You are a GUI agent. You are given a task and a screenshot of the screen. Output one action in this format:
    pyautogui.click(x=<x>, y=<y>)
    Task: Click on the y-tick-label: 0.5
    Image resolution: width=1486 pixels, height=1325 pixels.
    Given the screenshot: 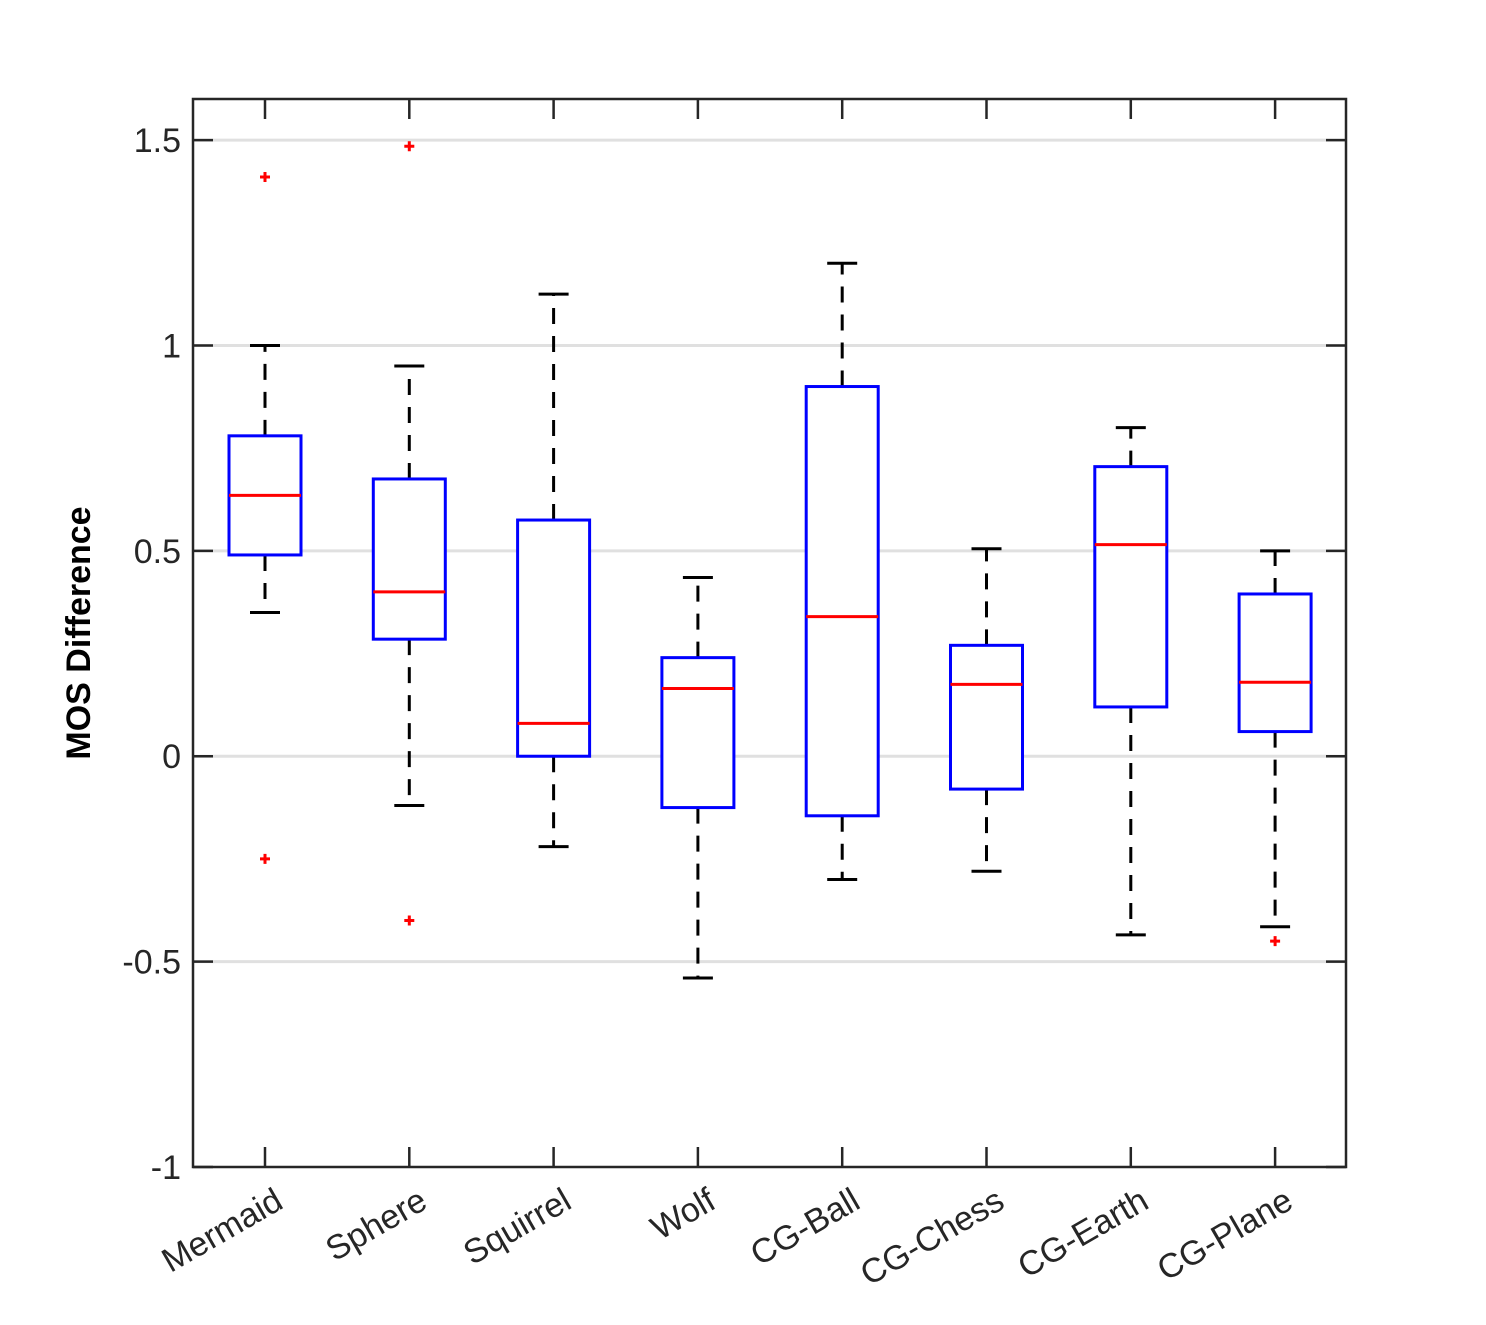 What is the action you would take?
    pyautogui.click(x=157, y=552)
    